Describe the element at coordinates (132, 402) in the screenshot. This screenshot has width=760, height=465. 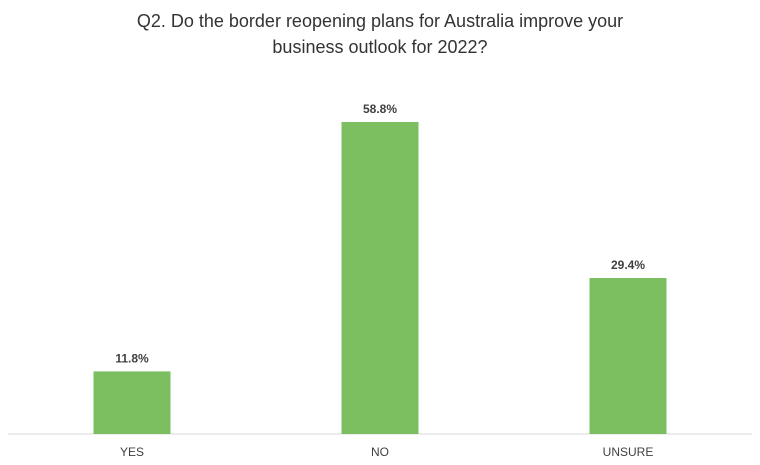
I see `bar-yes` at that location.